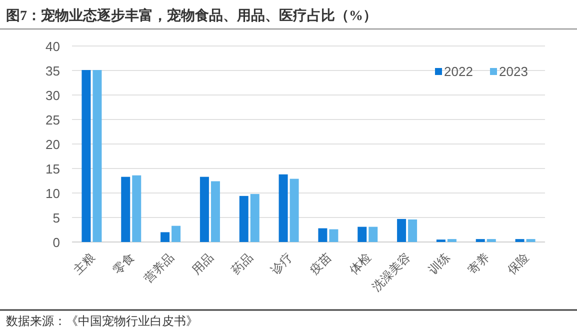 The height and width of the screenshot is (334, 577). I want to click on xtick: 疫苗, so click(320, 264).